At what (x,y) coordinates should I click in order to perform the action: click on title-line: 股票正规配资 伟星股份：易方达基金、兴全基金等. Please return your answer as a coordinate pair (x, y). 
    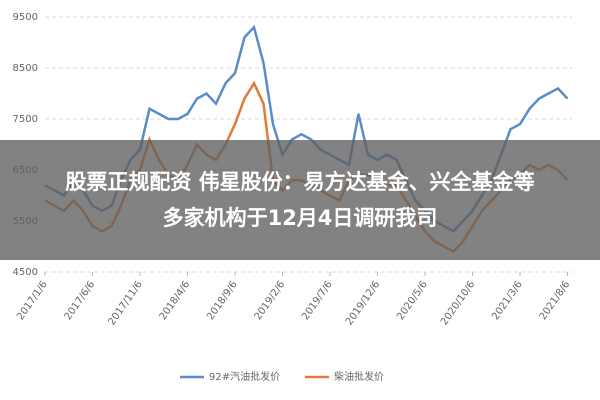
    Looking at the image, I should click on (300, 182).